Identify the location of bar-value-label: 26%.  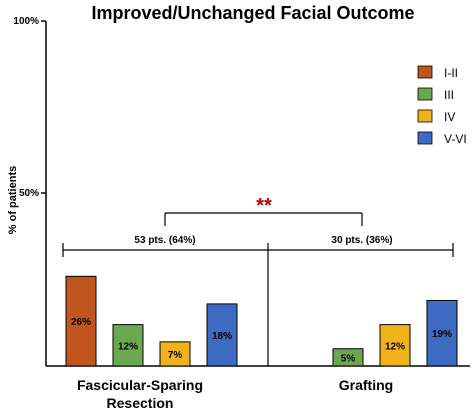
(81, 322).